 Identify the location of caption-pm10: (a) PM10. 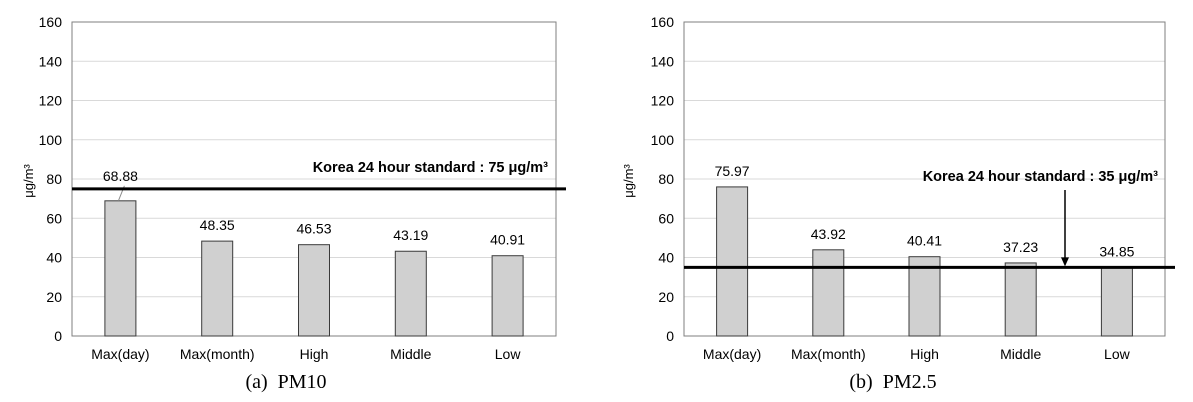
(286, 382).